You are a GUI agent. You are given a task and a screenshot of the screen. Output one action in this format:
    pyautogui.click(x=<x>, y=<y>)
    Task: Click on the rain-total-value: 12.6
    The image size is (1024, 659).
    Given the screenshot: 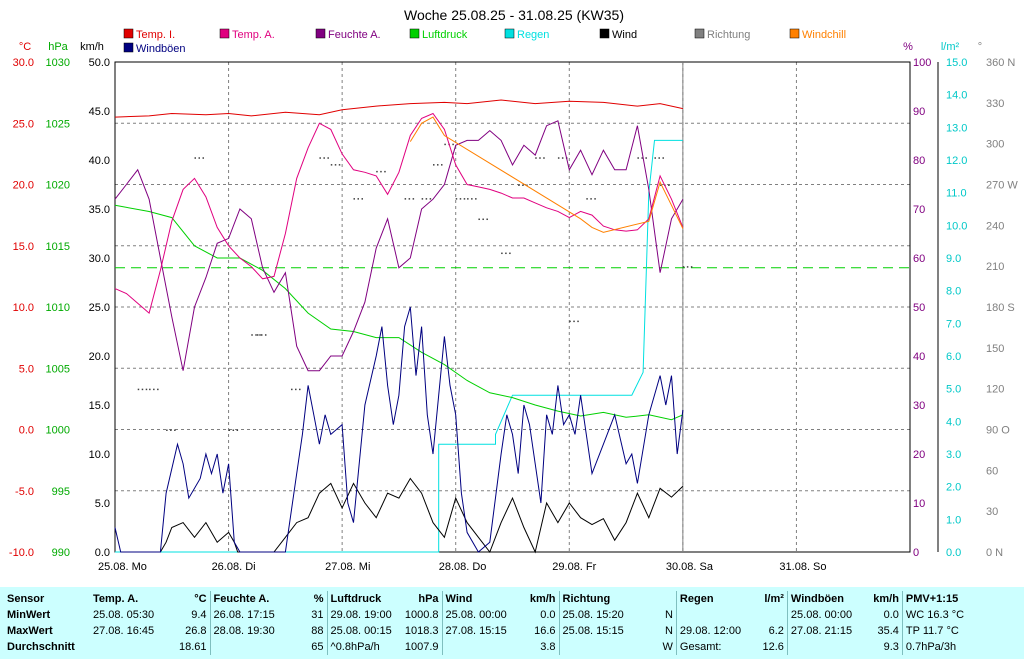 What is the action you would take?
    pyautogui.click(x=773, y=647)
    